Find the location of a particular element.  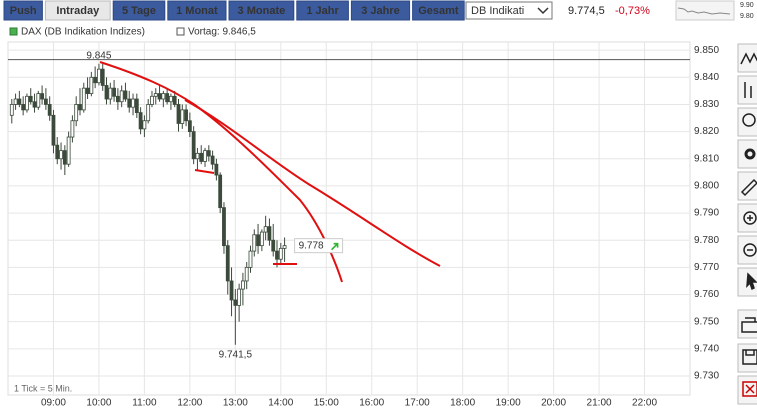

y-tick-label: 9.850 is located at coordinates (706, 50).